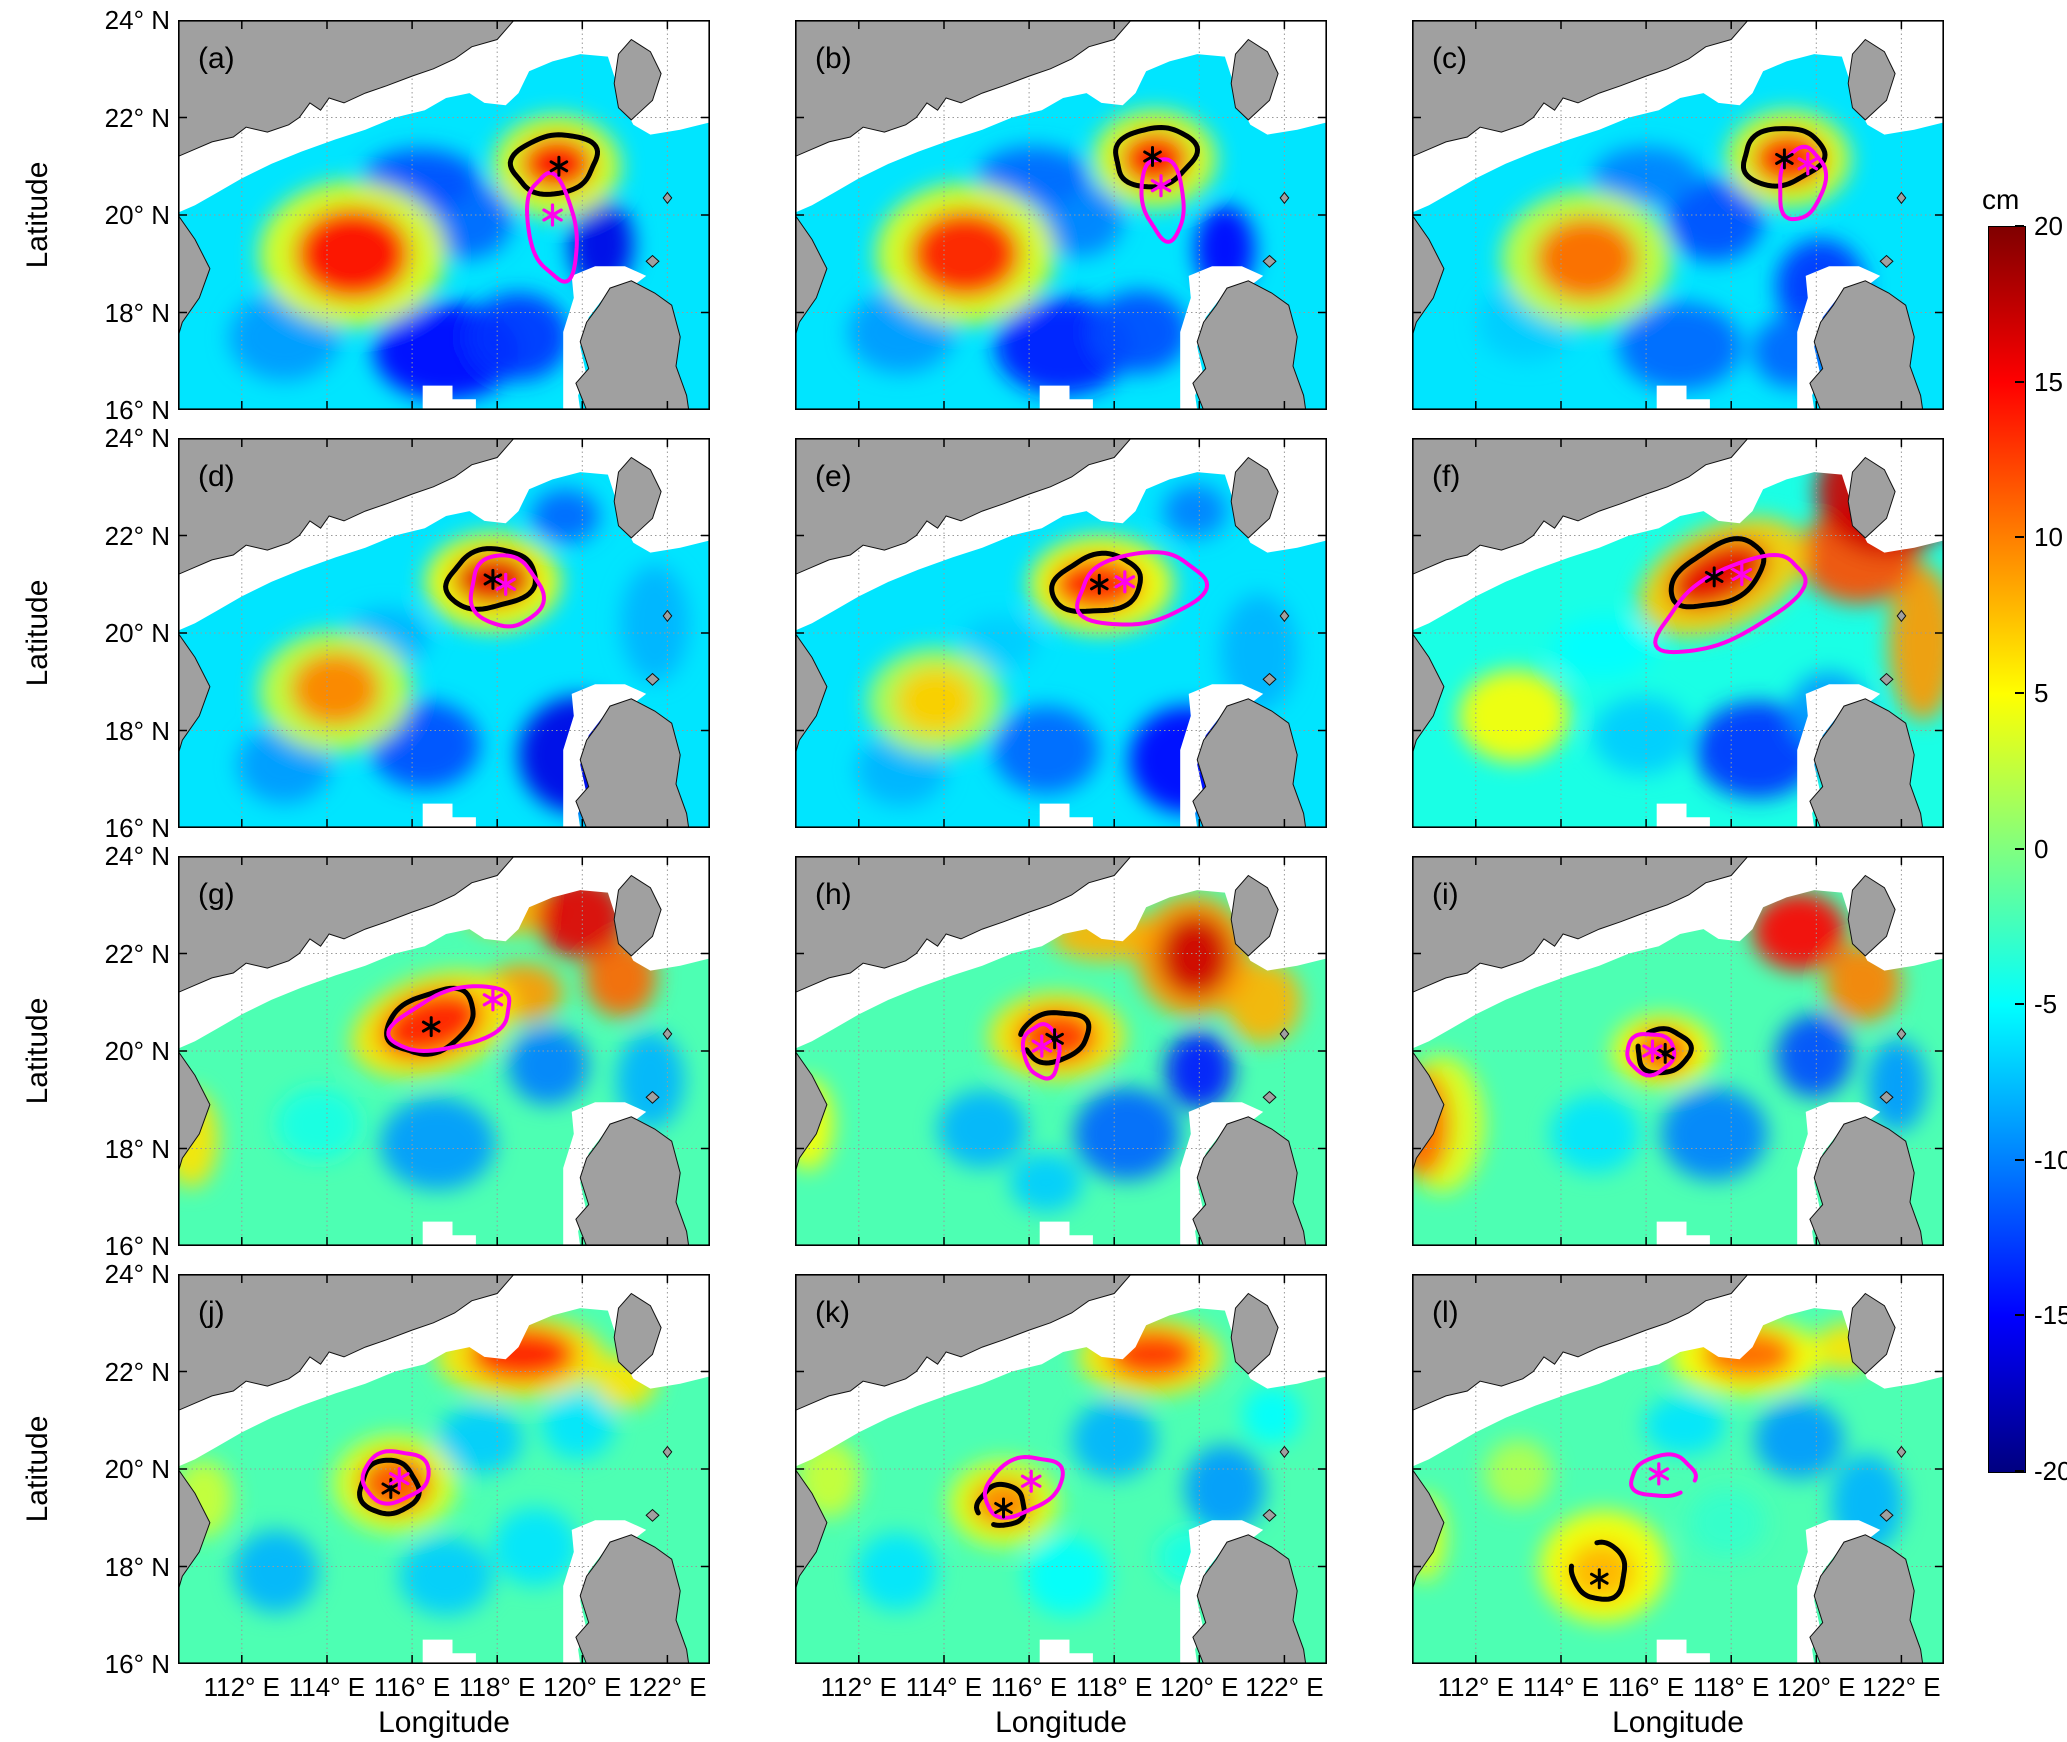  I want to click on map-panel-d: (d), so click(444, 633).